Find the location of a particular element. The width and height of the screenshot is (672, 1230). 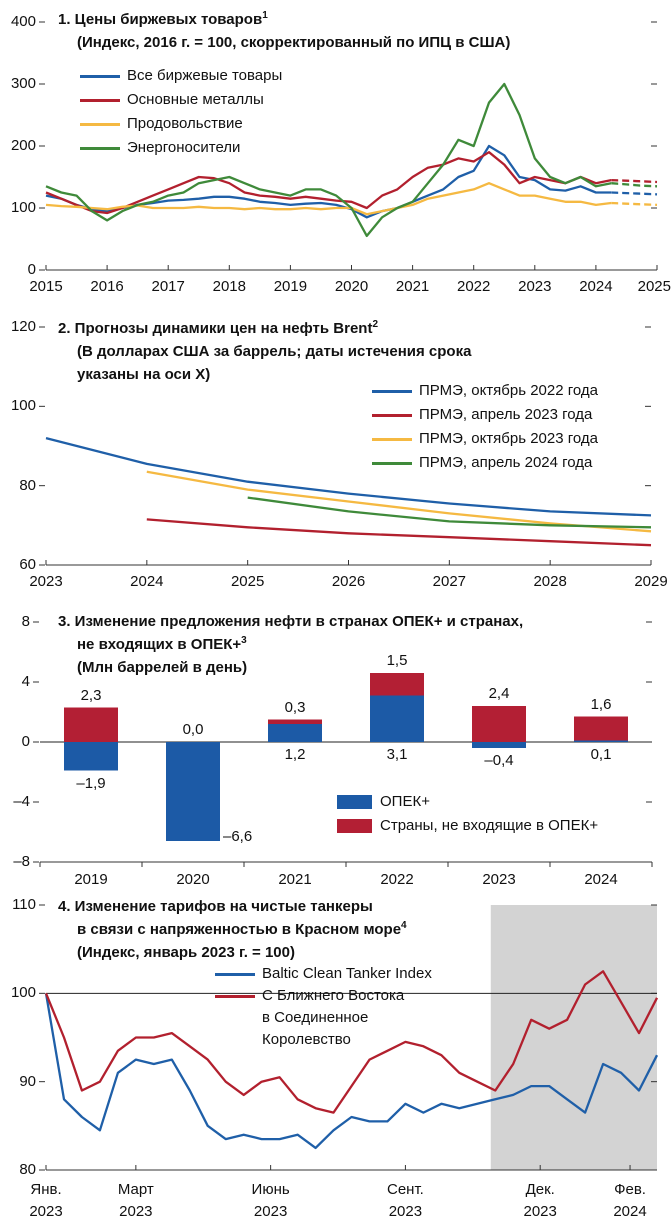

x-tick-label: 2019 is located at coordinates (290, 286).